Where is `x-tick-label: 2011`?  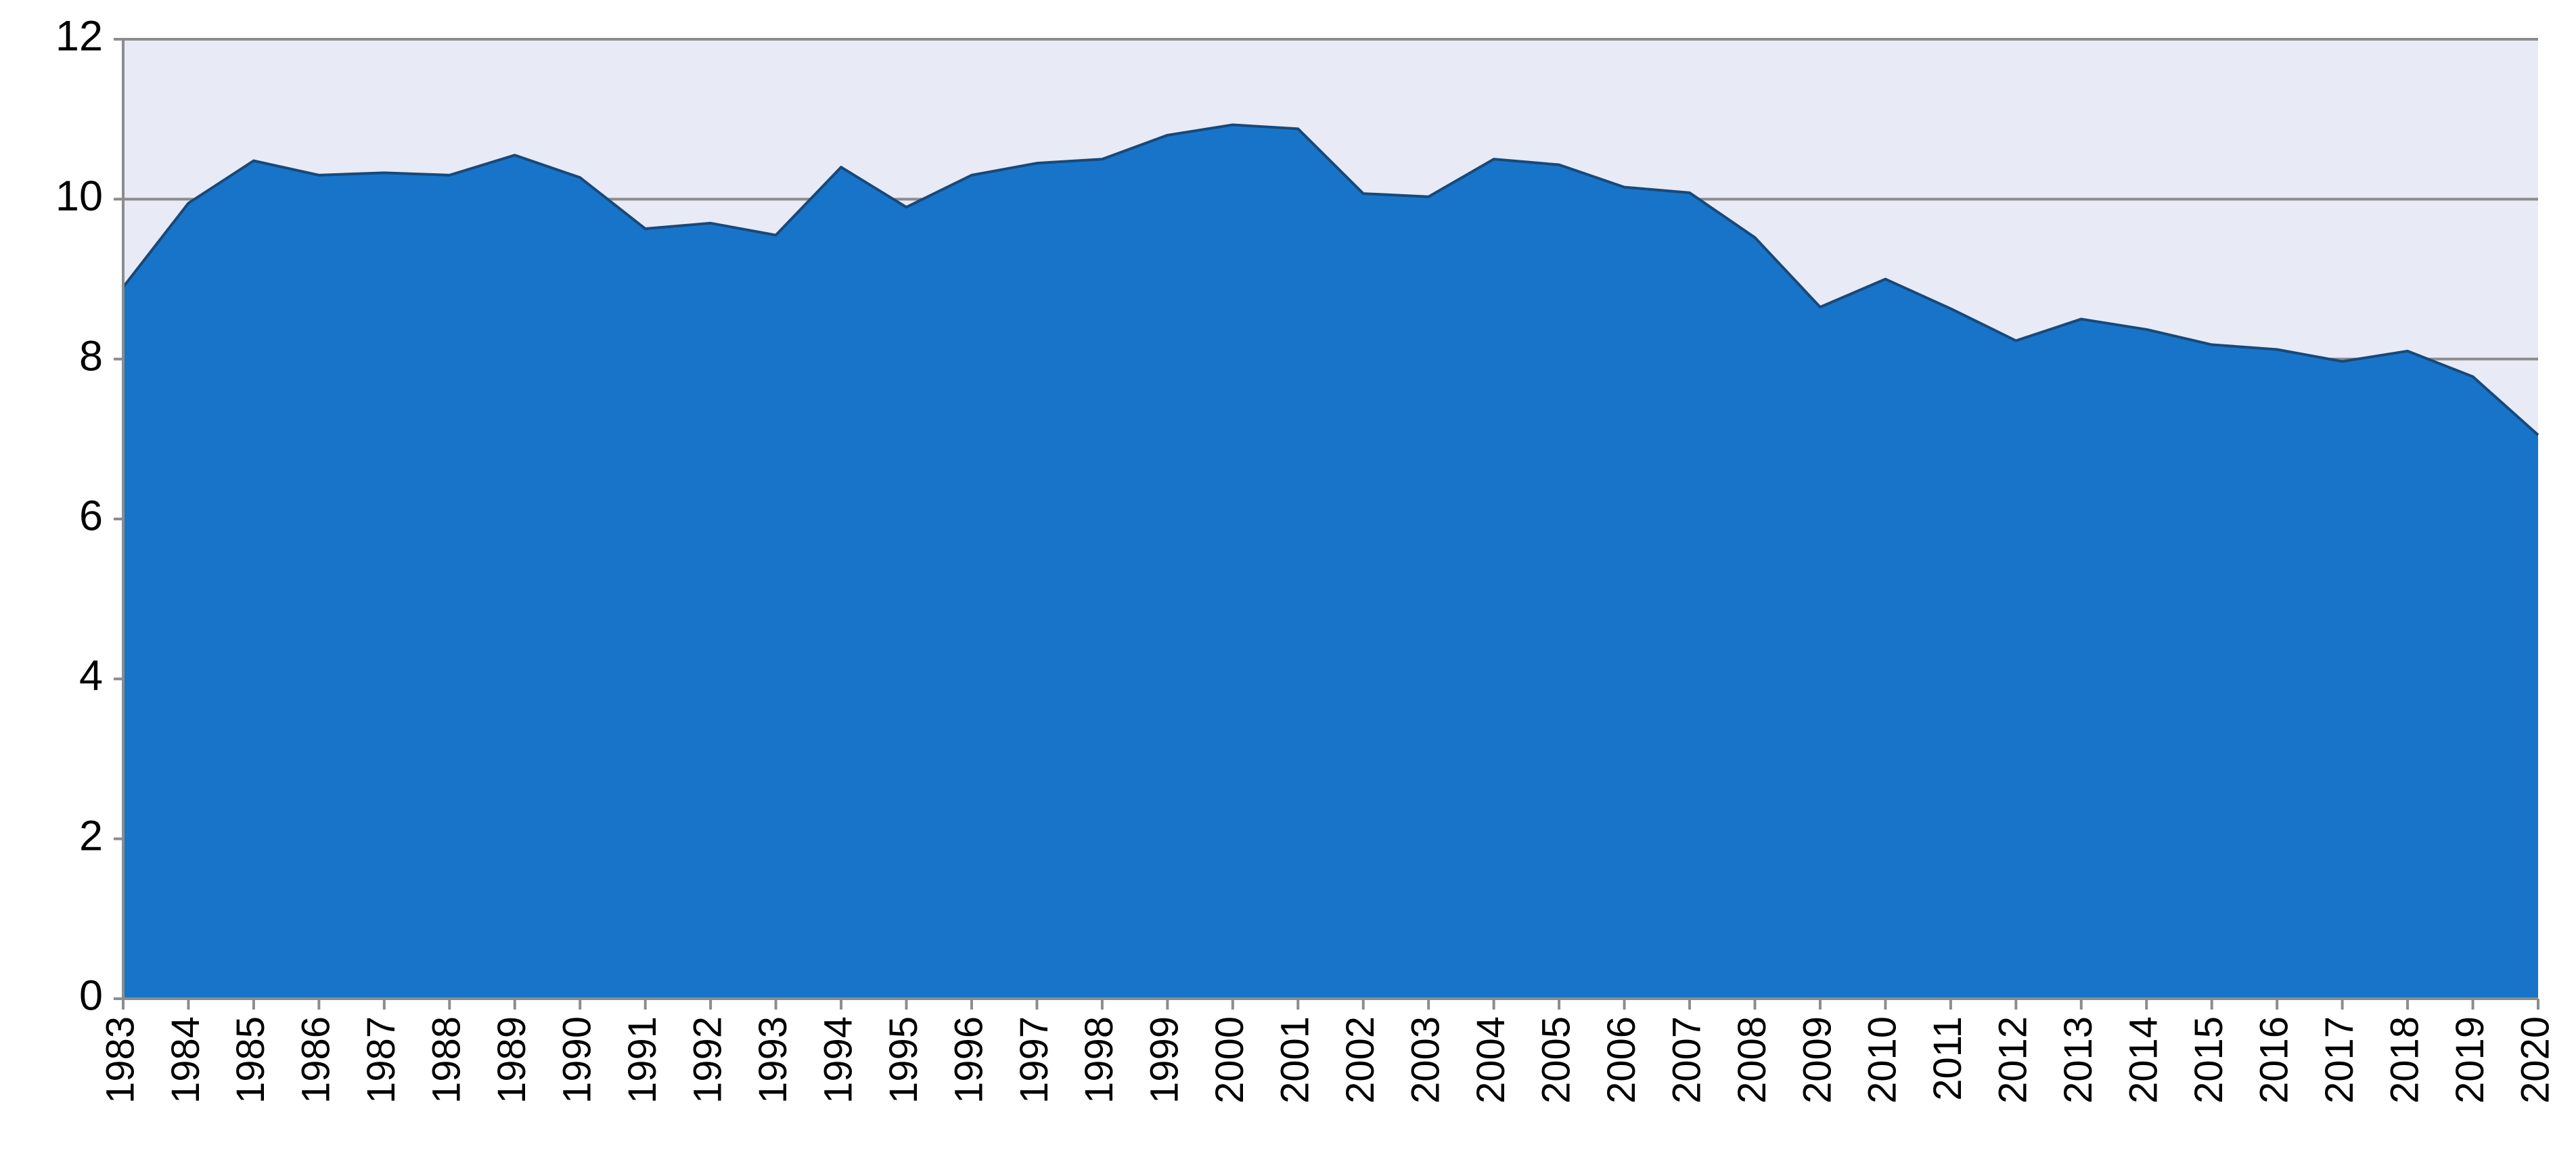 x-tick-label: 2011 is located at coordinates (1948, 1058).